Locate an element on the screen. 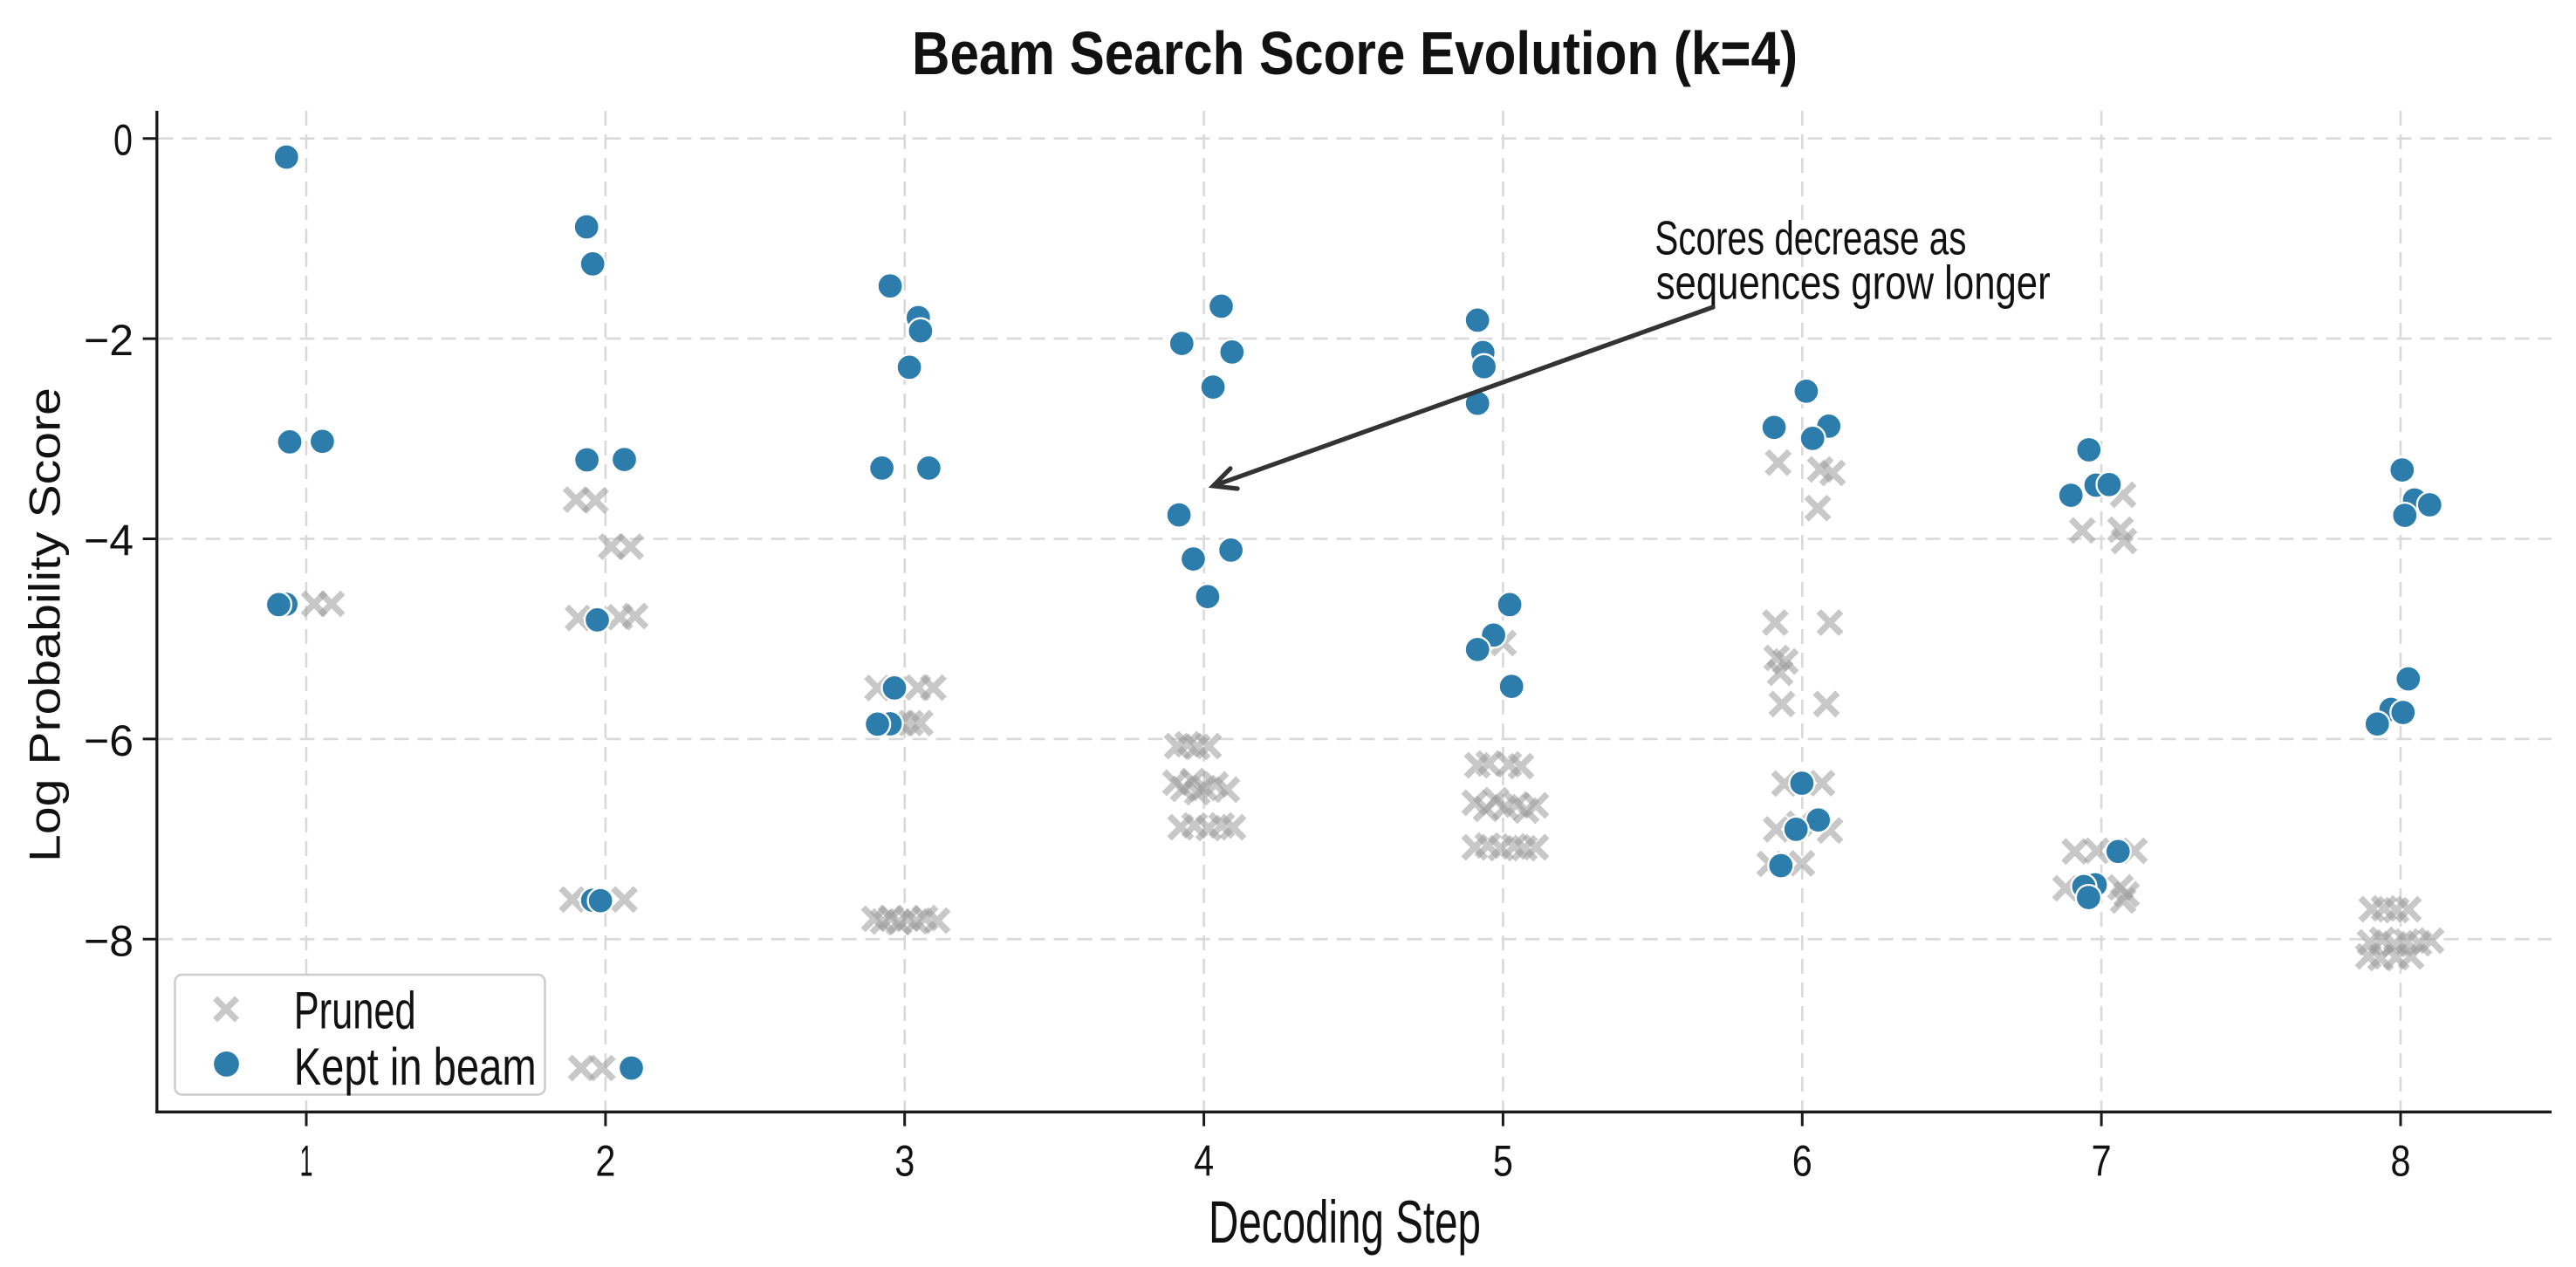 Image resolution: width=2576 pixels, height=1267 pixels. svg-text: −2 is located at coordinates (109, 340).